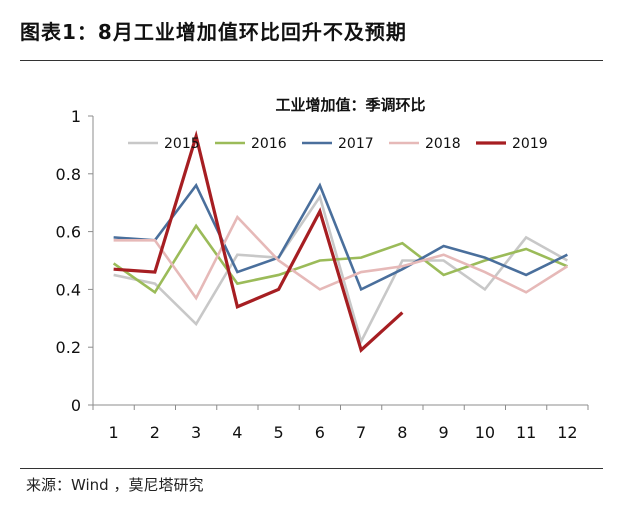 This screenshot has width=620, height=507. What do you see at coordinates (76, 405) in the screenshot?
I see `y-tick-label: 0` at bounding box center [76, 405].